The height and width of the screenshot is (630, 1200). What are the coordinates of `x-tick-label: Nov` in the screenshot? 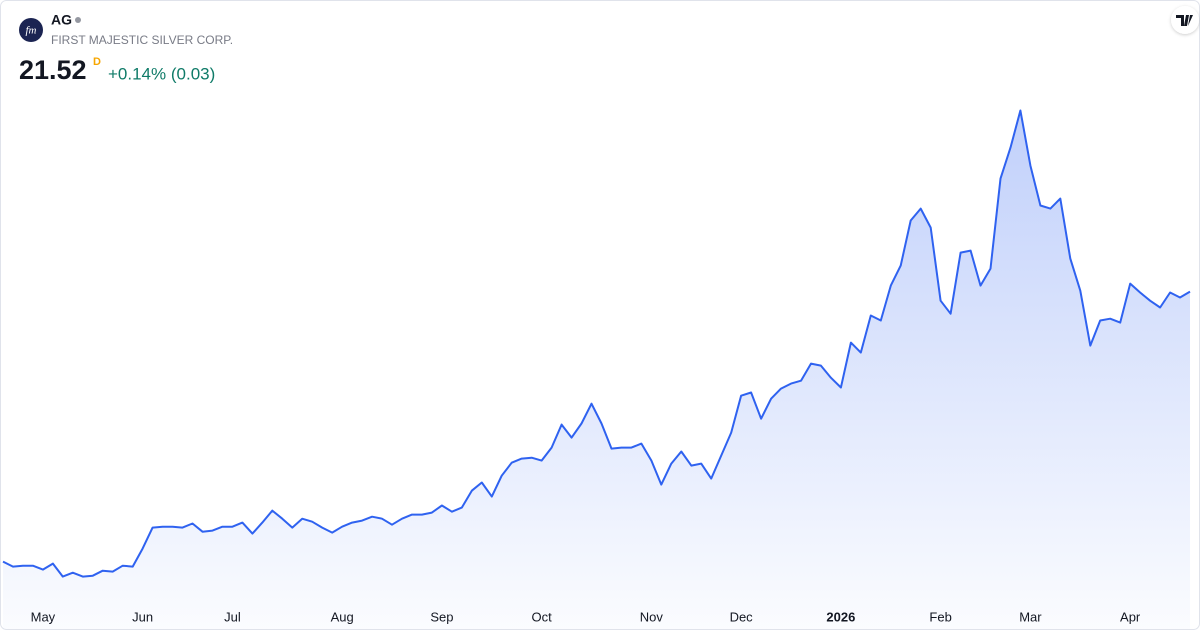 It's located at (652, 616).